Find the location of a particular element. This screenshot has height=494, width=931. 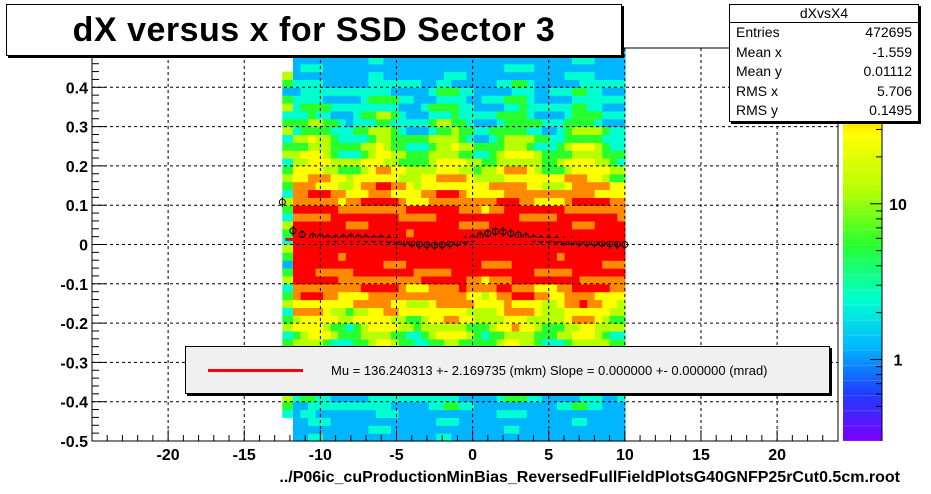

stats-row-mean-x: Mean x -1.559 is located at coordinates (824, 53).